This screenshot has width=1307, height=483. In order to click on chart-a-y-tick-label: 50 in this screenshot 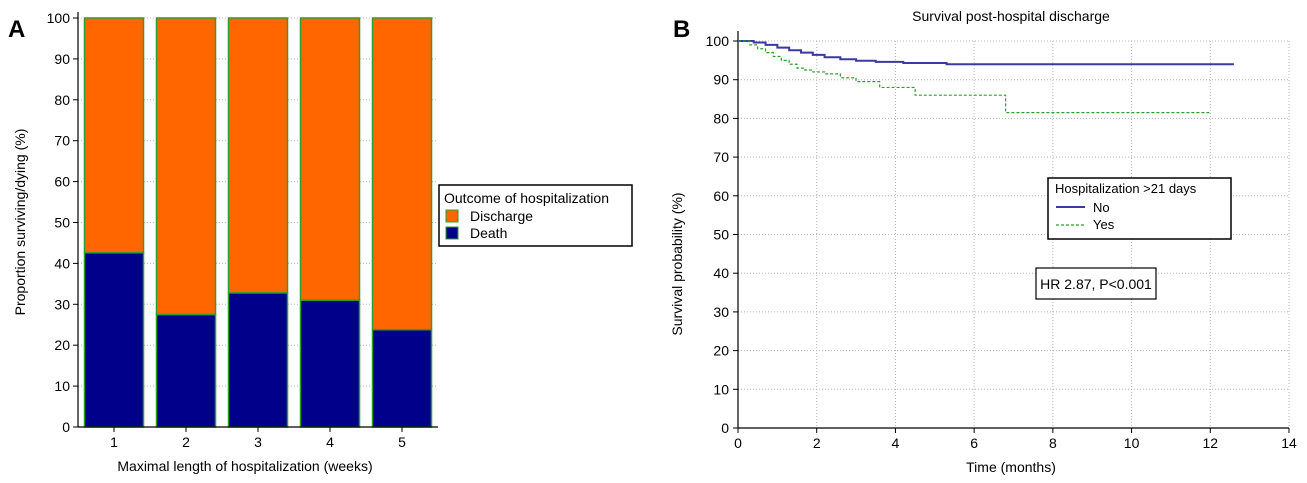, I will do `click(62, 223)`.